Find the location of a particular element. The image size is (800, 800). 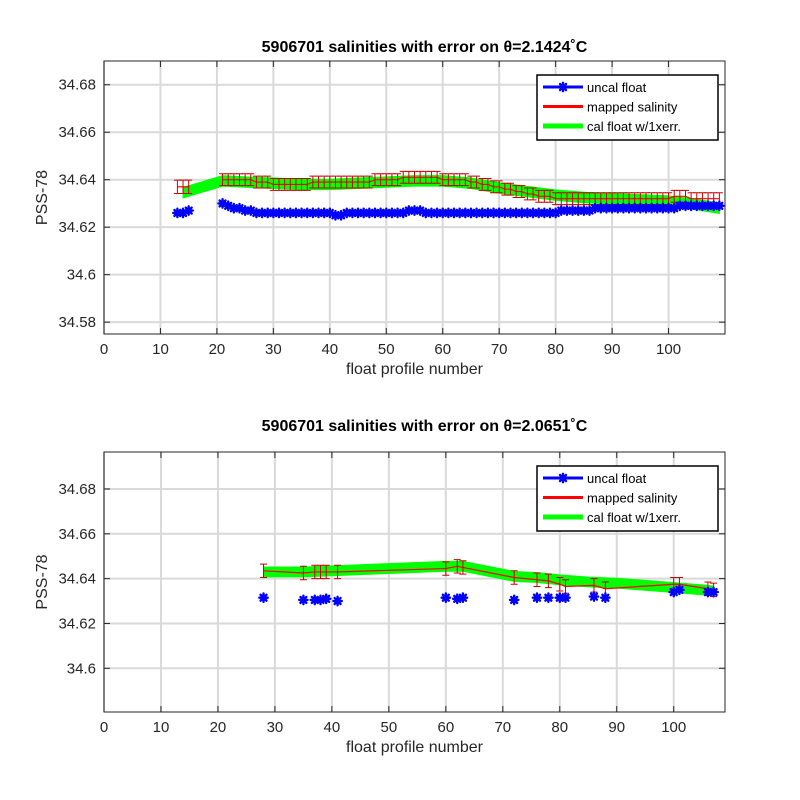

legend-star-marker is located at coordinates (563, 87).